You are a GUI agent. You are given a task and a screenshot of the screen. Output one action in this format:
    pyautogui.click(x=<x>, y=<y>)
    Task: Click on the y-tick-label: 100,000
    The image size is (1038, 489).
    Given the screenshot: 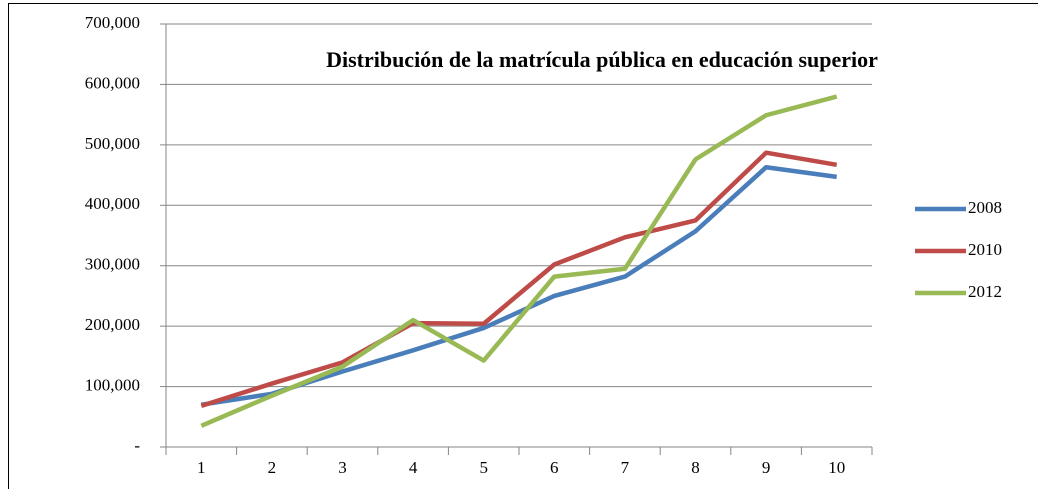 What is the action you would take?
    pyautogui.click(x=112, y=384)
    